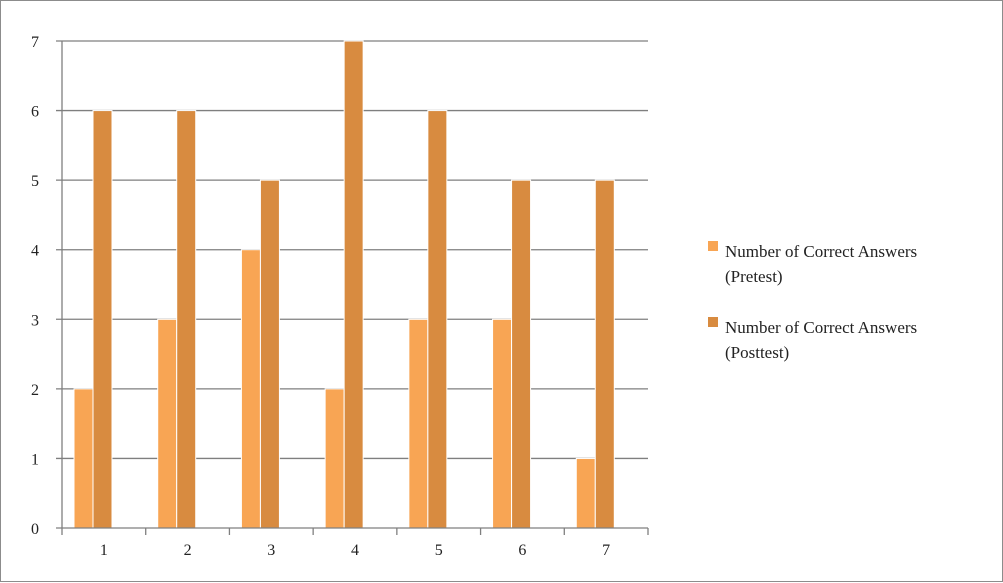 This screenshot has width=1003, height=583. I want to click on x-tick-labels: 1 2 3 4 5 6 7, so click(355, 550).